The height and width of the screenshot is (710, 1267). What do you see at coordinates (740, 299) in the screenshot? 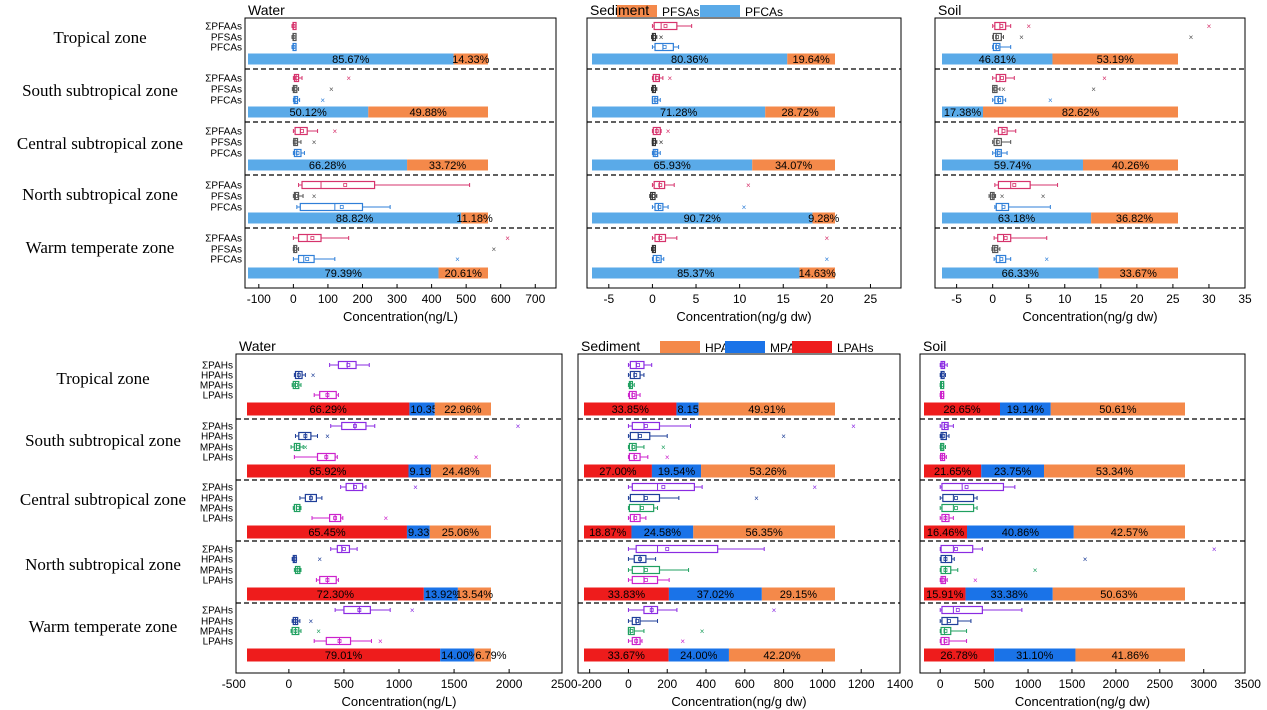
I see `x-tick-label: 10` at bounding box center [740, 299].